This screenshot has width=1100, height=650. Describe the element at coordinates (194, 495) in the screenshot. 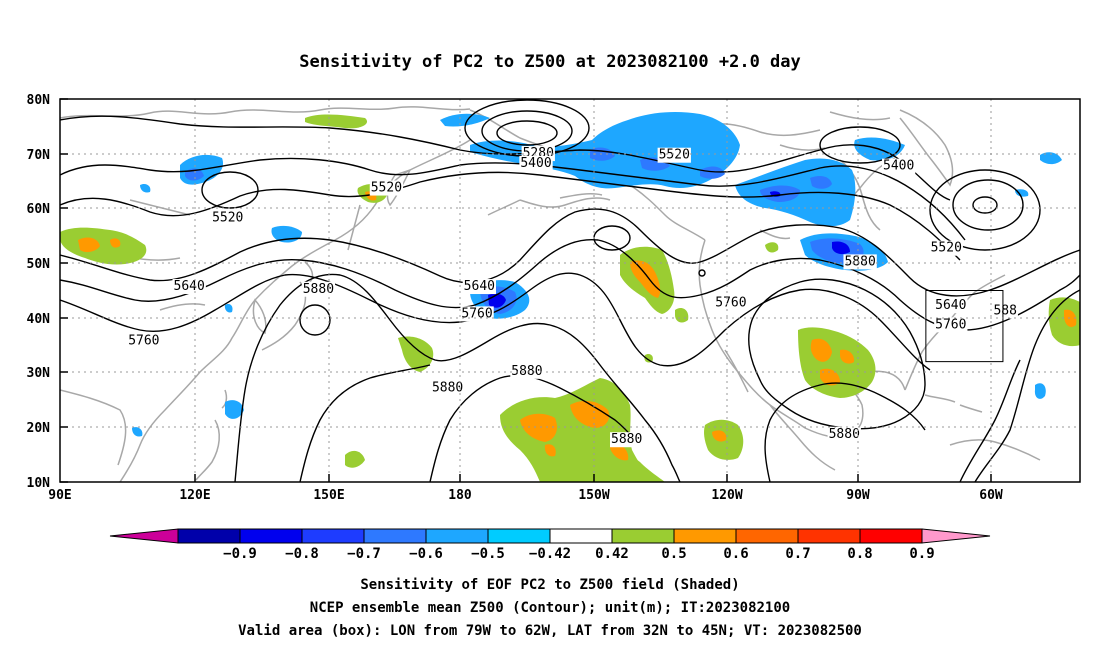

I see `lon-label: 120E` at that location.